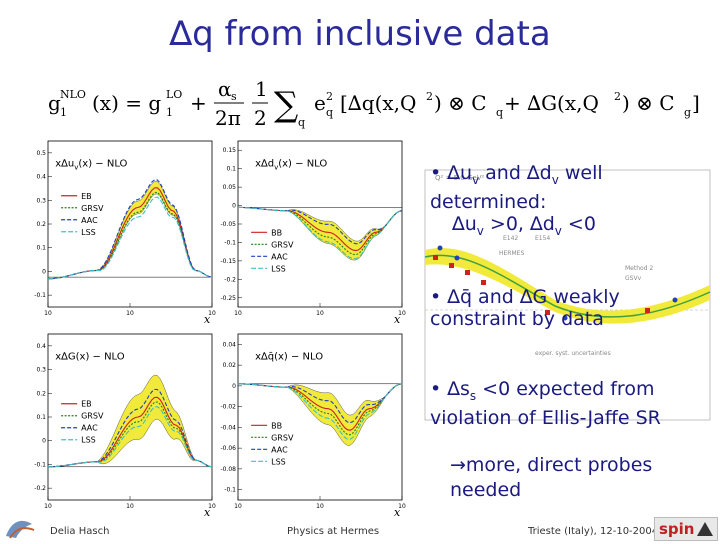 The height and width of the screenshot is (544, 720). What do you see at coordinates (228, 261) in the screenshot?
I see `y-tick-label: -0.15` at bounding box center [228, 261].